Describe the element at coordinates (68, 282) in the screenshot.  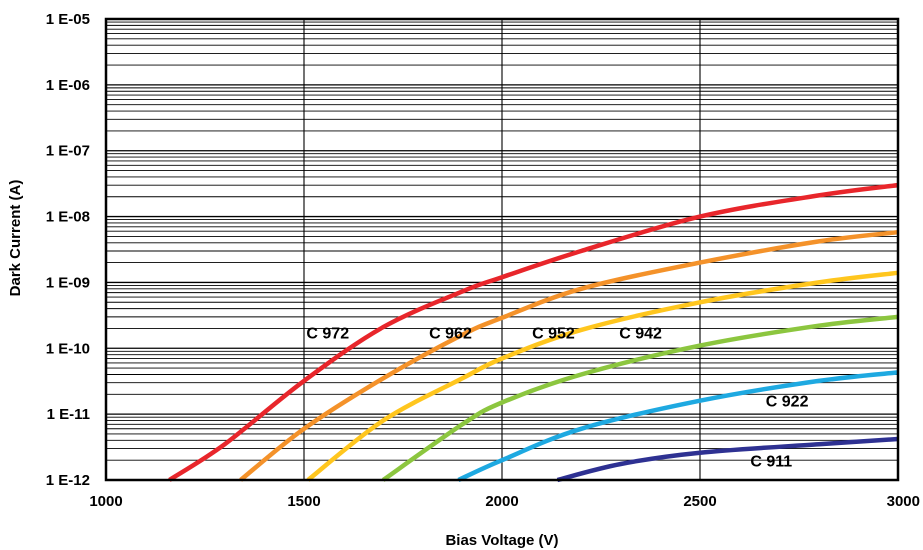
I see `y-tick-label: 1 E-09` at that location.